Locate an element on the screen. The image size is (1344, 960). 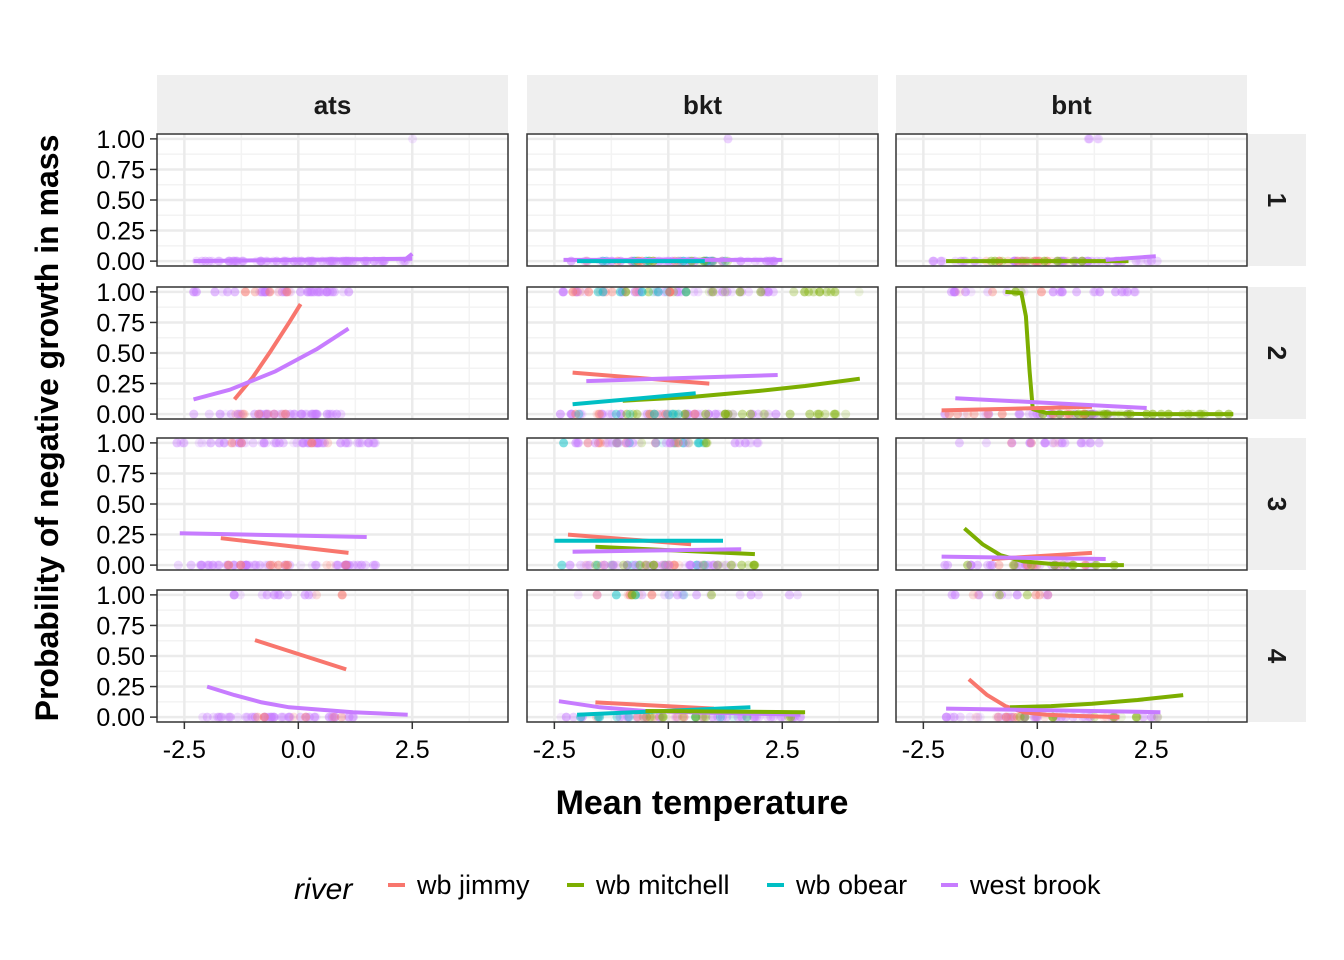
x-tick-label: 0.0 is located at coordinates (668, 750).